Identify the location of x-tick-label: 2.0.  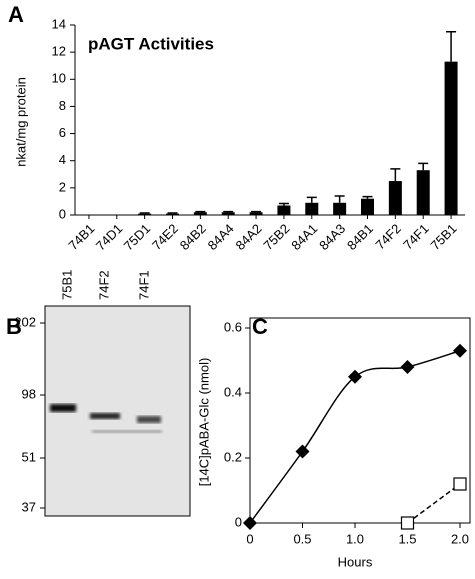
(460, 538).